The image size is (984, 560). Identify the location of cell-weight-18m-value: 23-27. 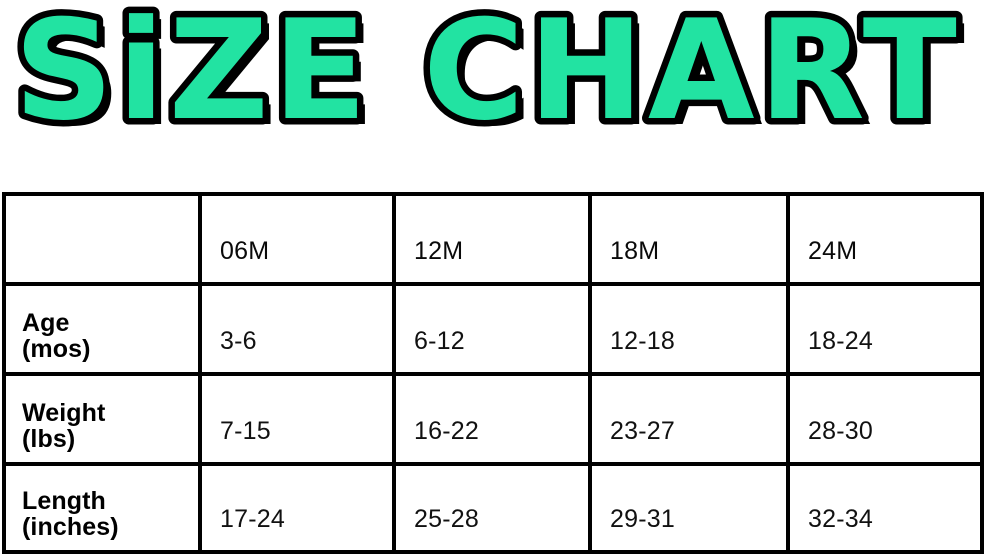
(642, 431).